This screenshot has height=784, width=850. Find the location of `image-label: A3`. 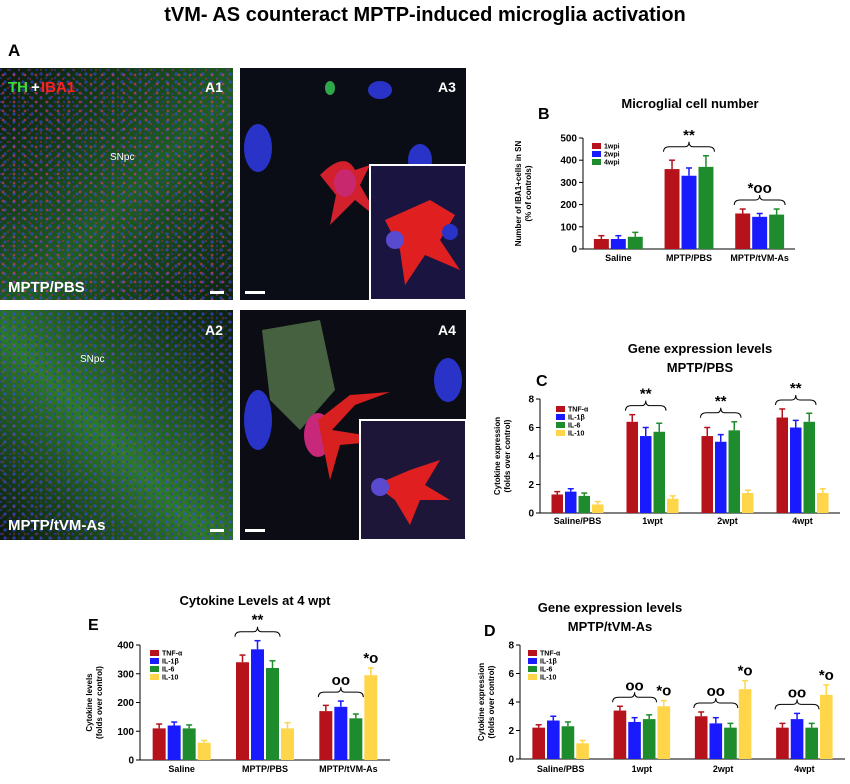

image-label: A3 is located at coordinates (447, 87).